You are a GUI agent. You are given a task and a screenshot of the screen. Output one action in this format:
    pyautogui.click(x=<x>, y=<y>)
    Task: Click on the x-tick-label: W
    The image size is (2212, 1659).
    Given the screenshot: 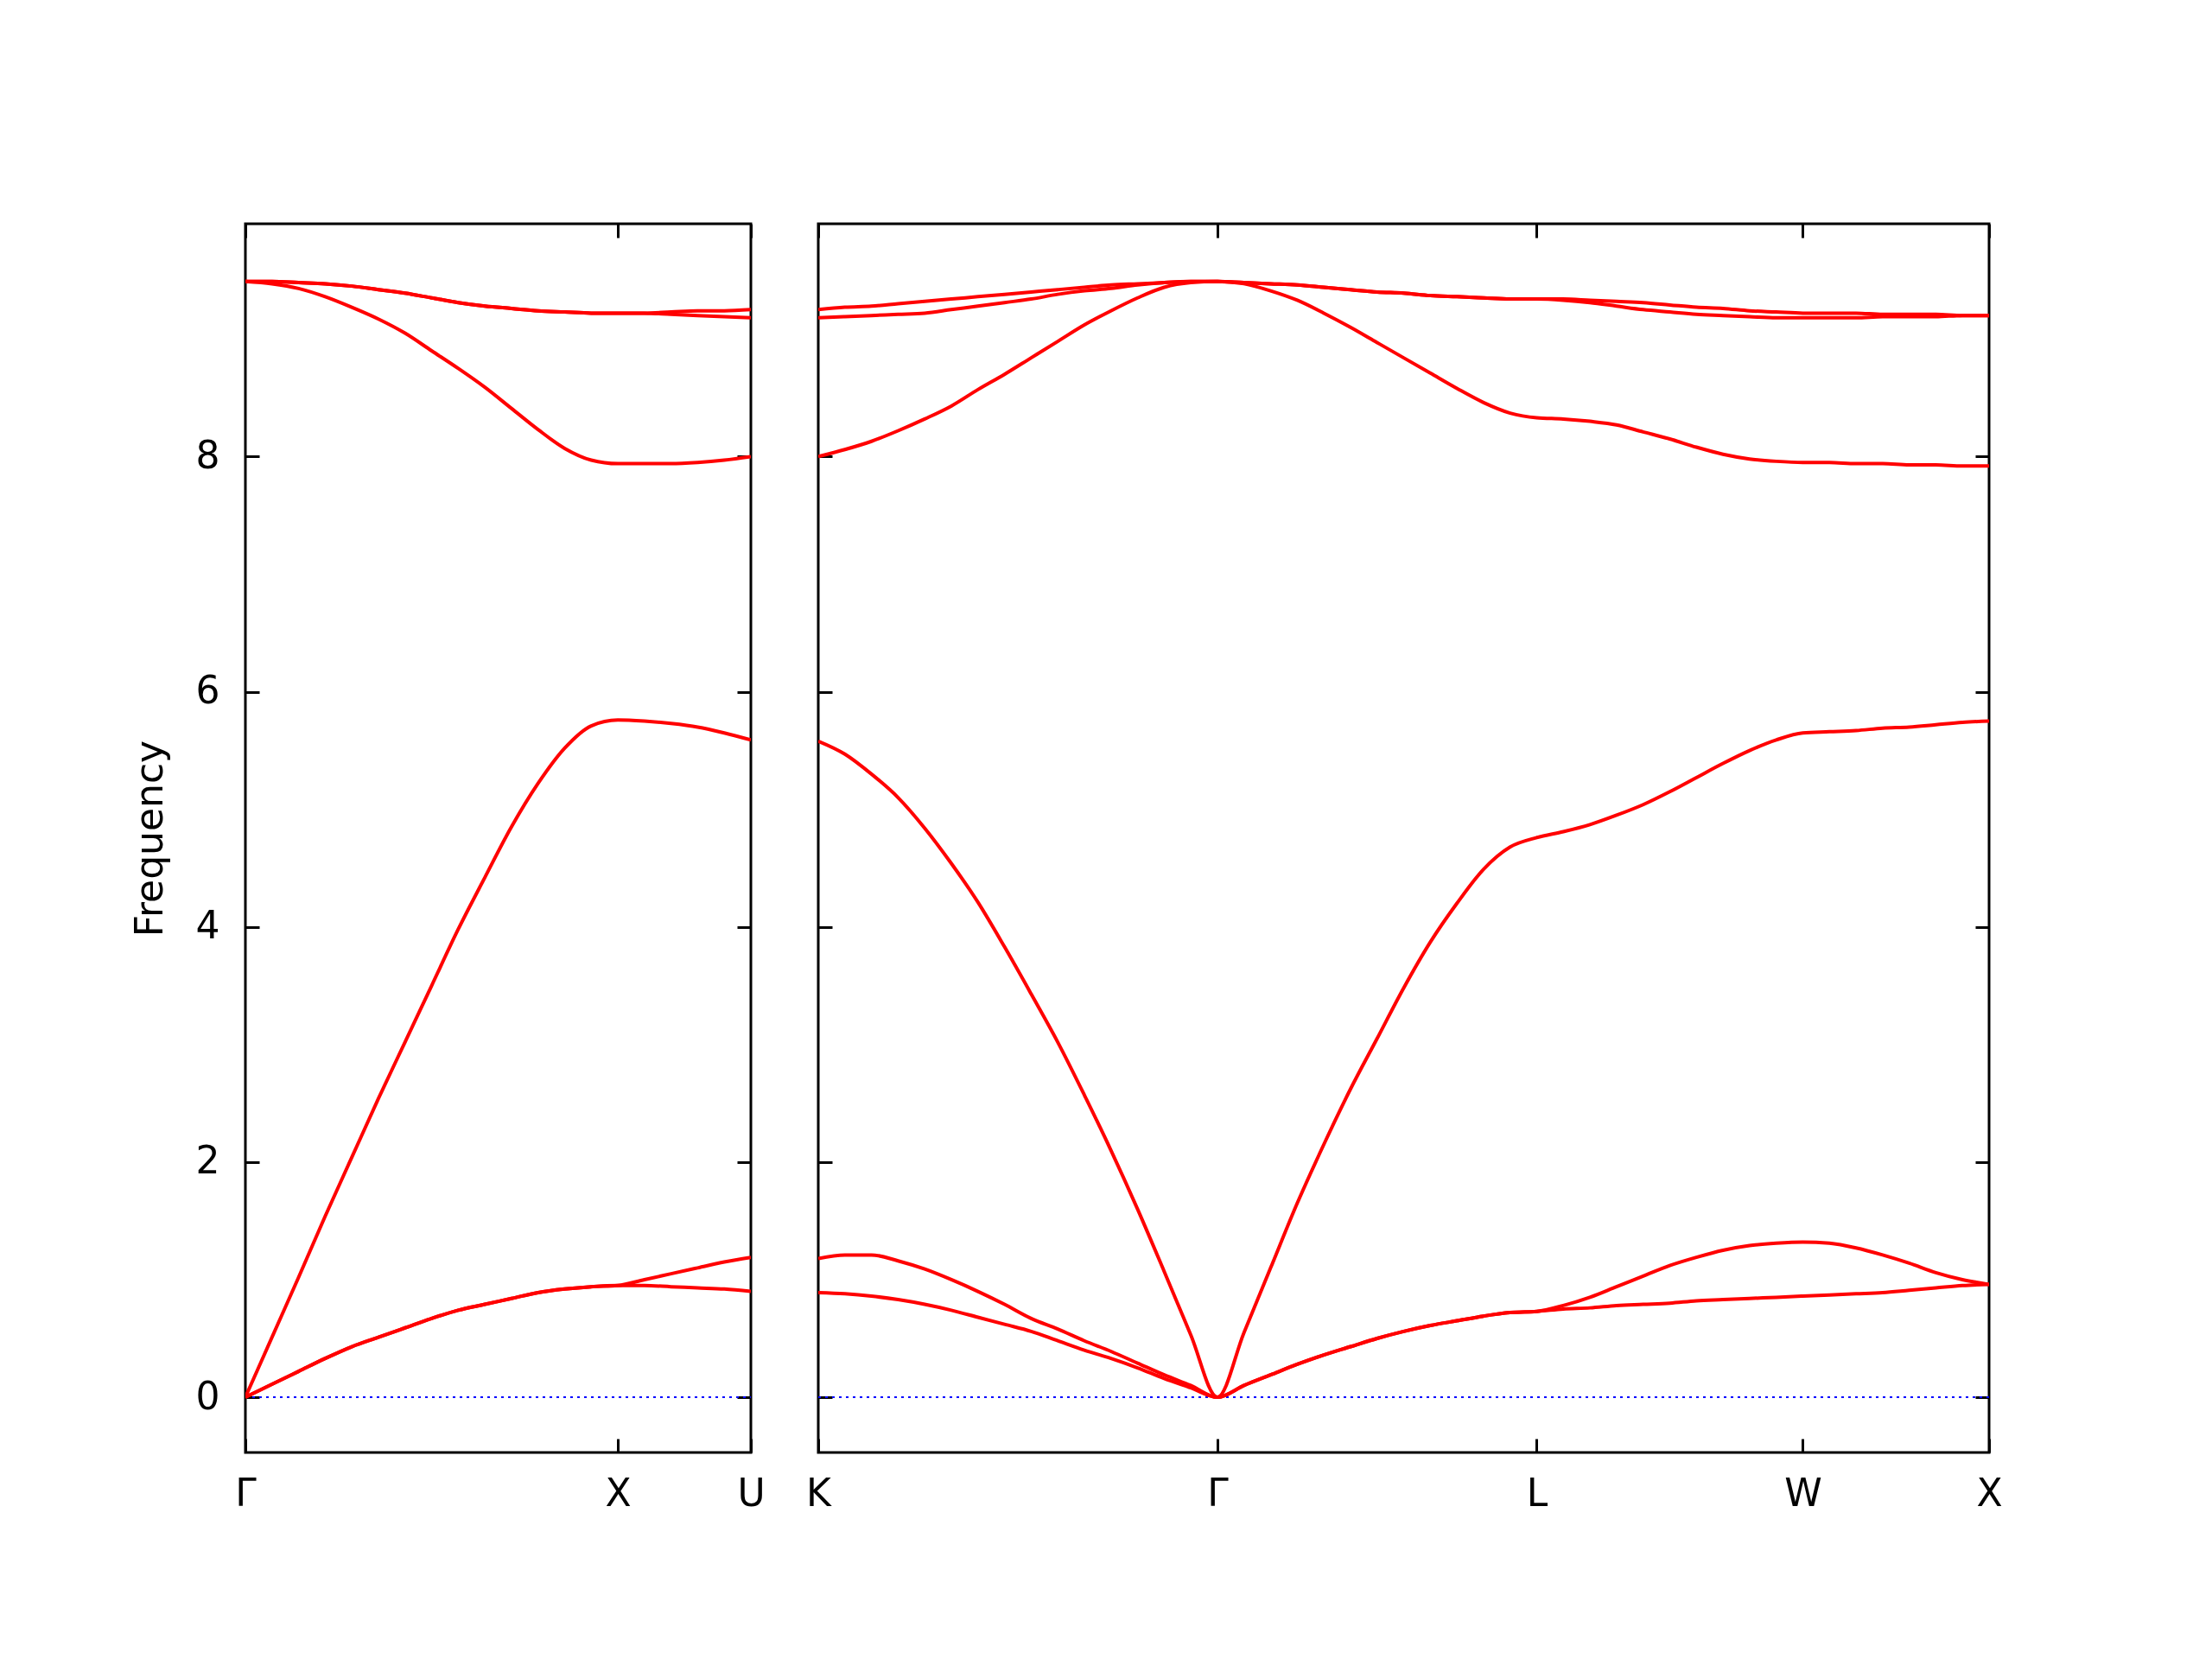 What is the action you would take?
    pyautogui.click(x=1803, y=1492)
    